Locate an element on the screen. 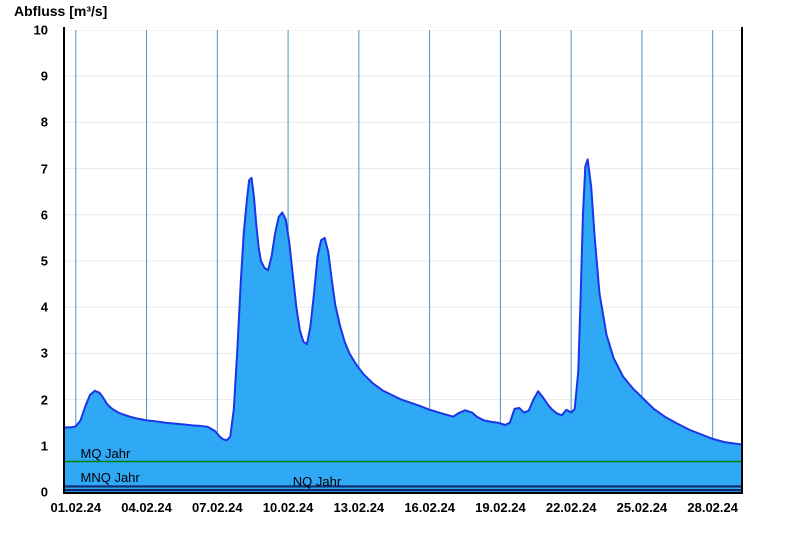 The height and width of the screenshot is (550, 800). x-tick-label: 10.02.24 is located at coordinates (288, 507).